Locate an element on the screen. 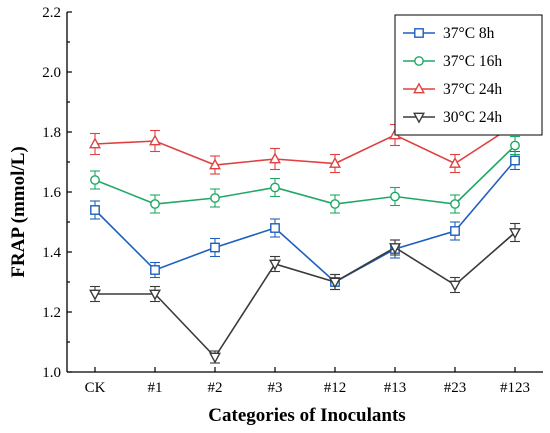 The height and width of the screenshot is (433, 550). y-tick-label: 1.2 is located at coordinates (51, 313).